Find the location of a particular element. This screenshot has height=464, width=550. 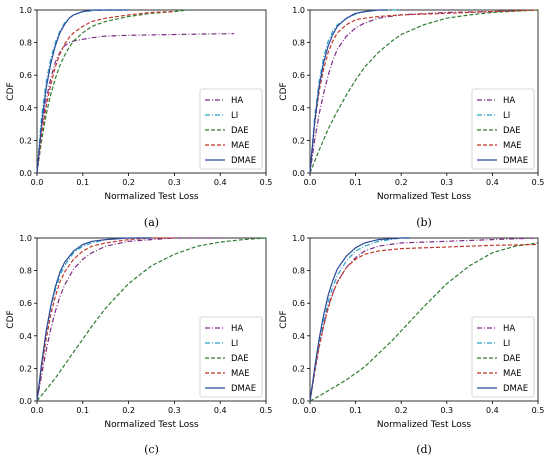

panel-caption: (c) is located at coordinates (151, 449).